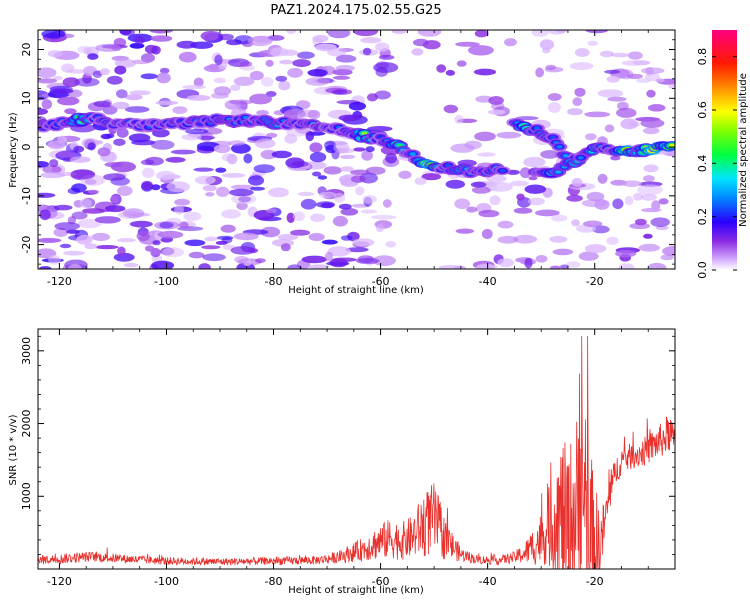  What do you see at coordinates (26, 98) in the screenshot?
I see `spectrogram-y-tick-label: 10` at bounding box center [26, 98].